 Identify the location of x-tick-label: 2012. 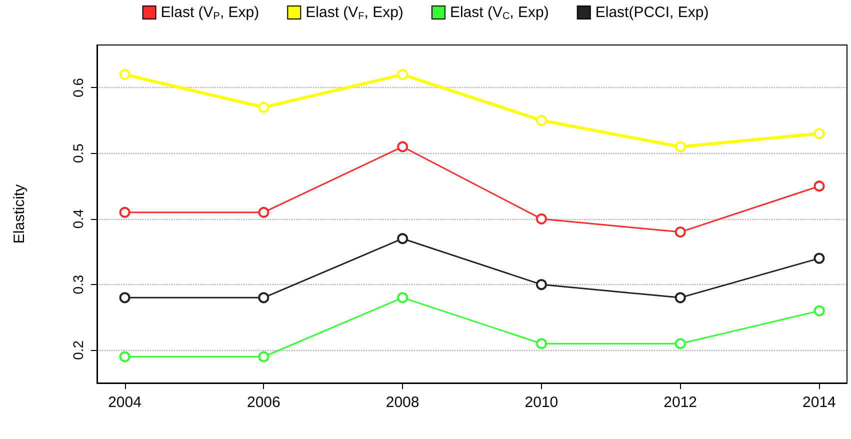
(681, 402).